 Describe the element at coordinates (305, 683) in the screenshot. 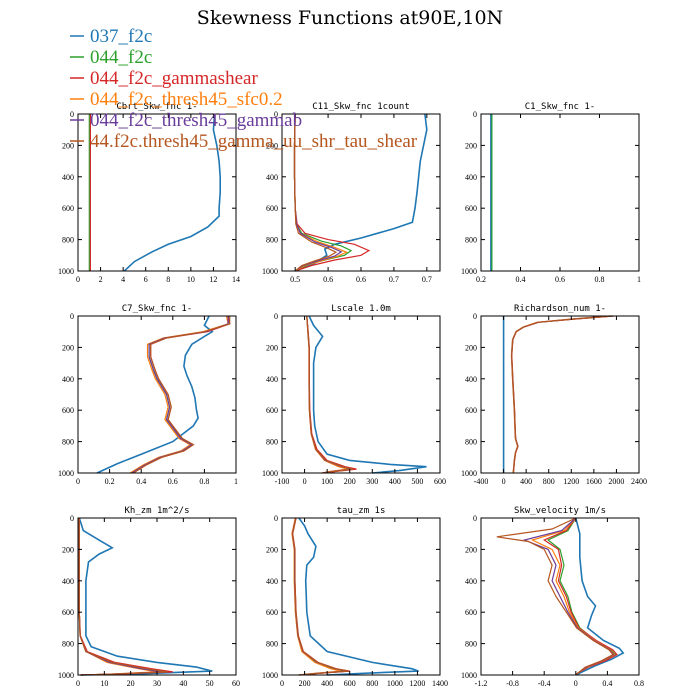

I see `x-tick-label: 200` at that location.